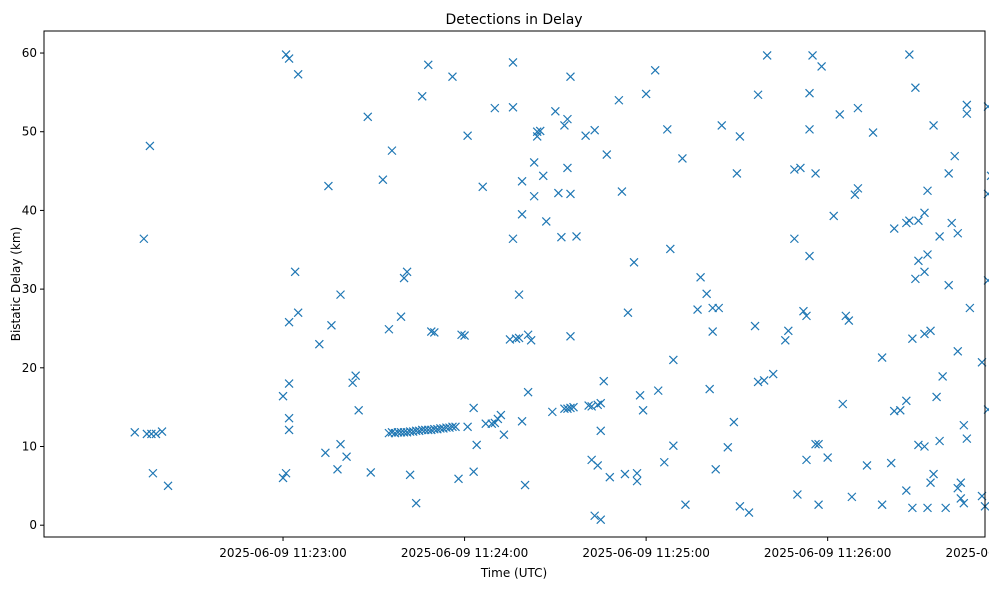 The image size is (989, 590). I want to click on y-tick-label: 10, so click(29, 447).